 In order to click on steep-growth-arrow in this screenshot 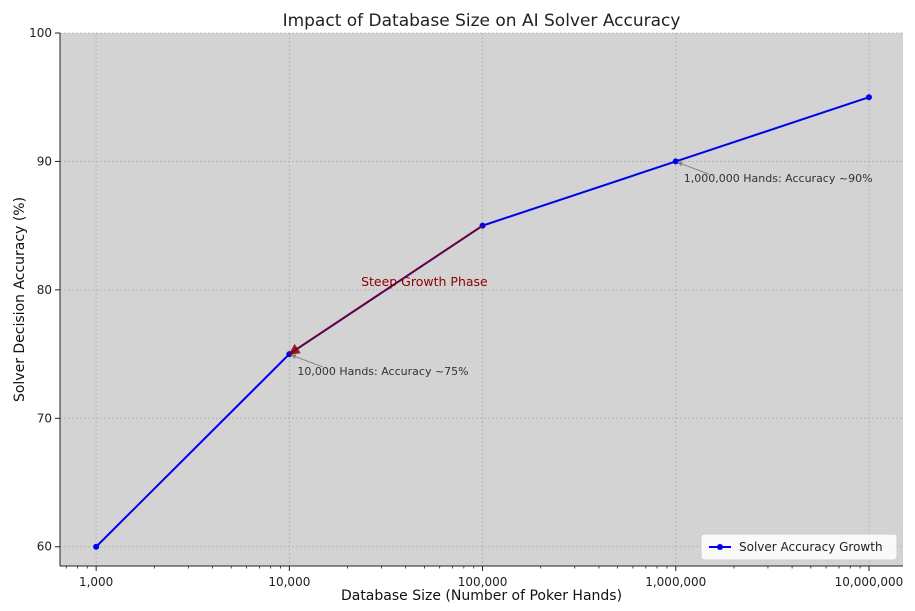, I will do `click(386, 289)`.